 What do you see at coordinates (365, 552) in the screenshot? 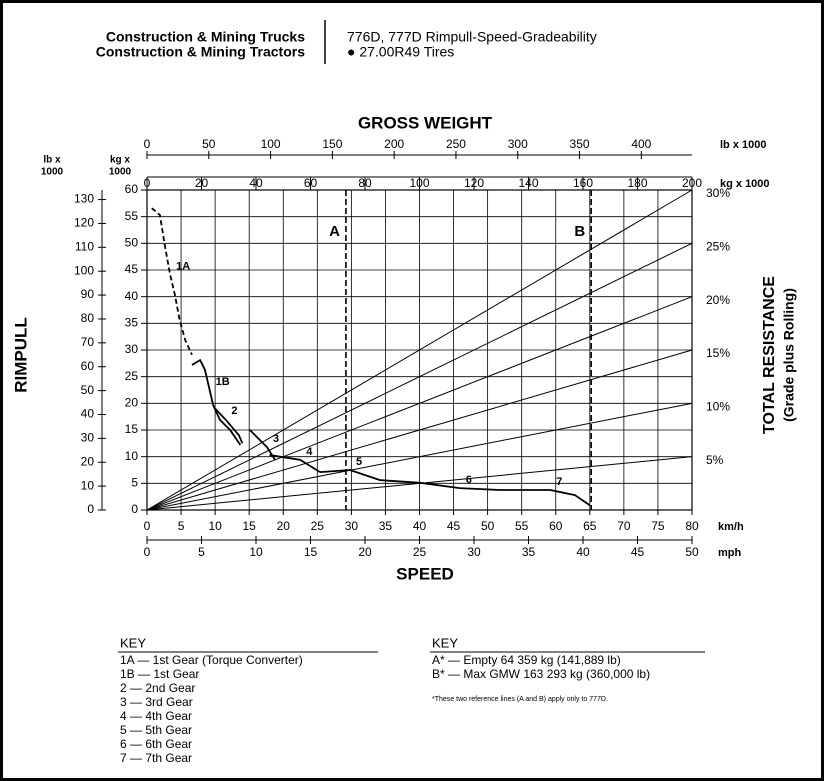
I see `x2-tick-label: 20` at bounding box center [365, 552].